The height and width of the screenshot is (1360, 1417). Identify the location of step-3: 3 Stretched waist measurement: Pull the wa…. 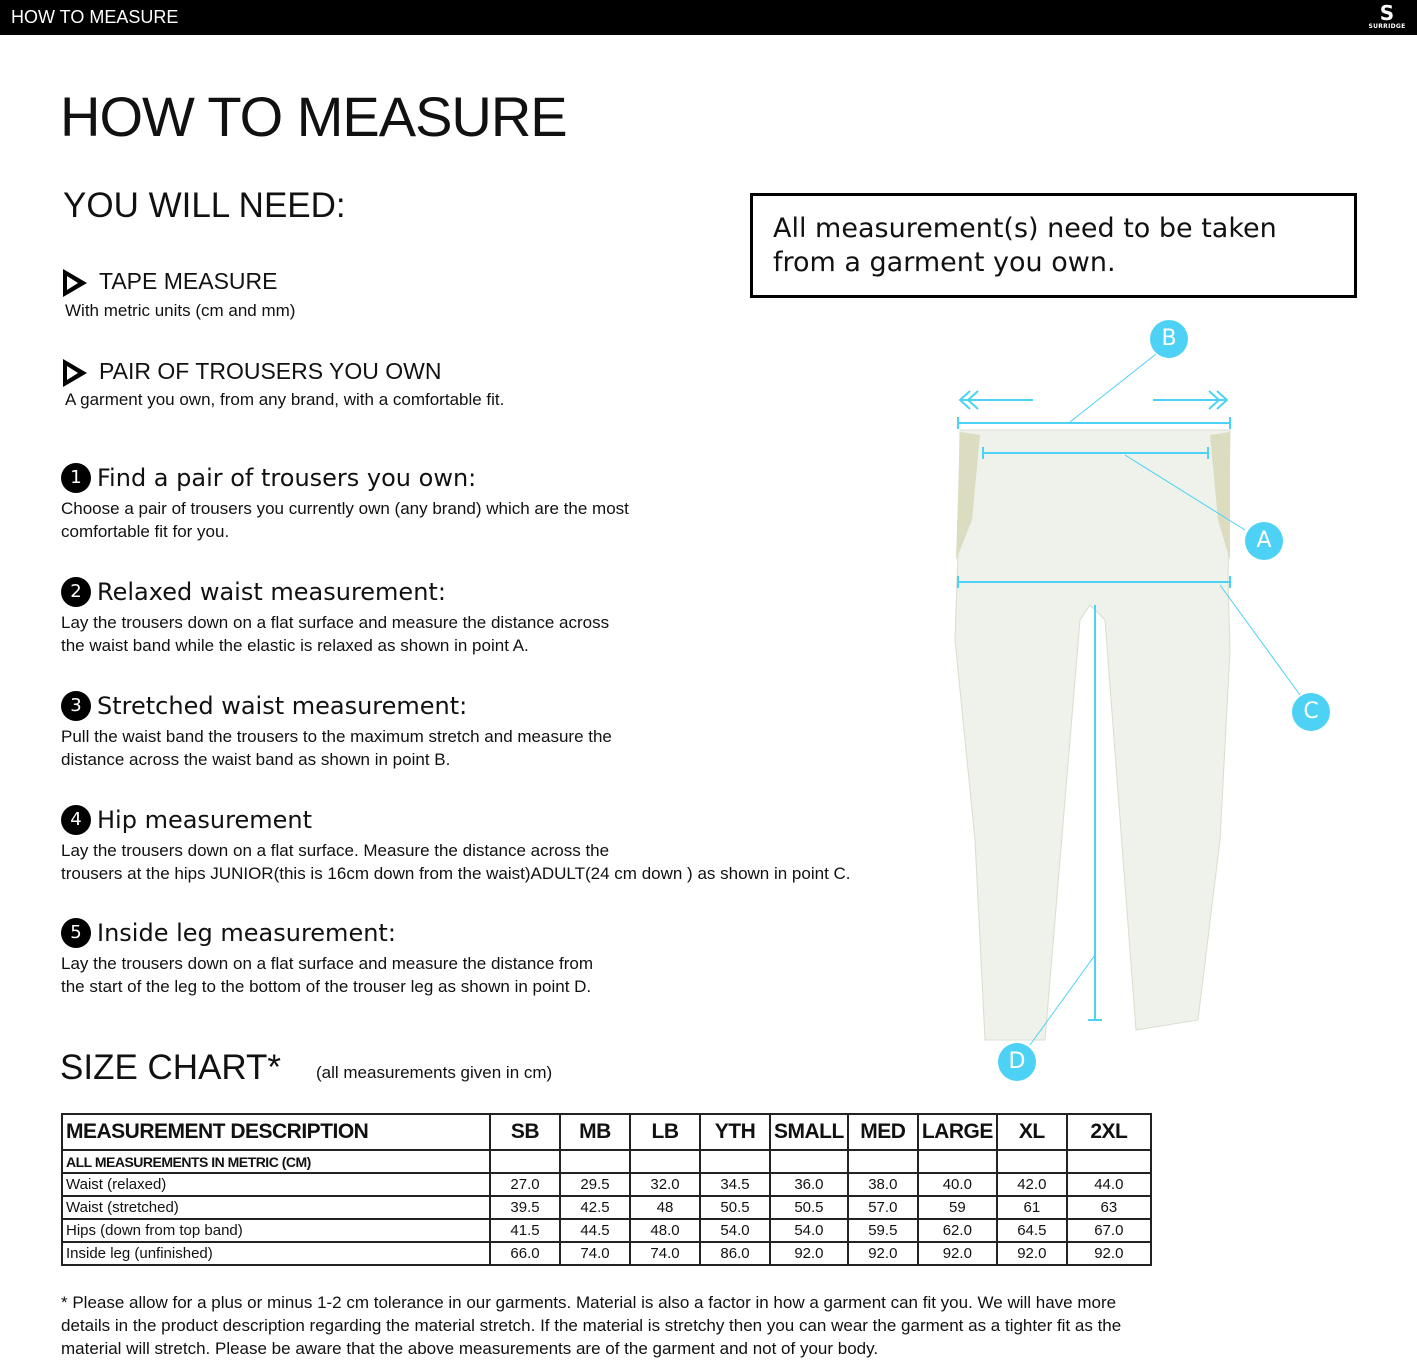
(336, 730).